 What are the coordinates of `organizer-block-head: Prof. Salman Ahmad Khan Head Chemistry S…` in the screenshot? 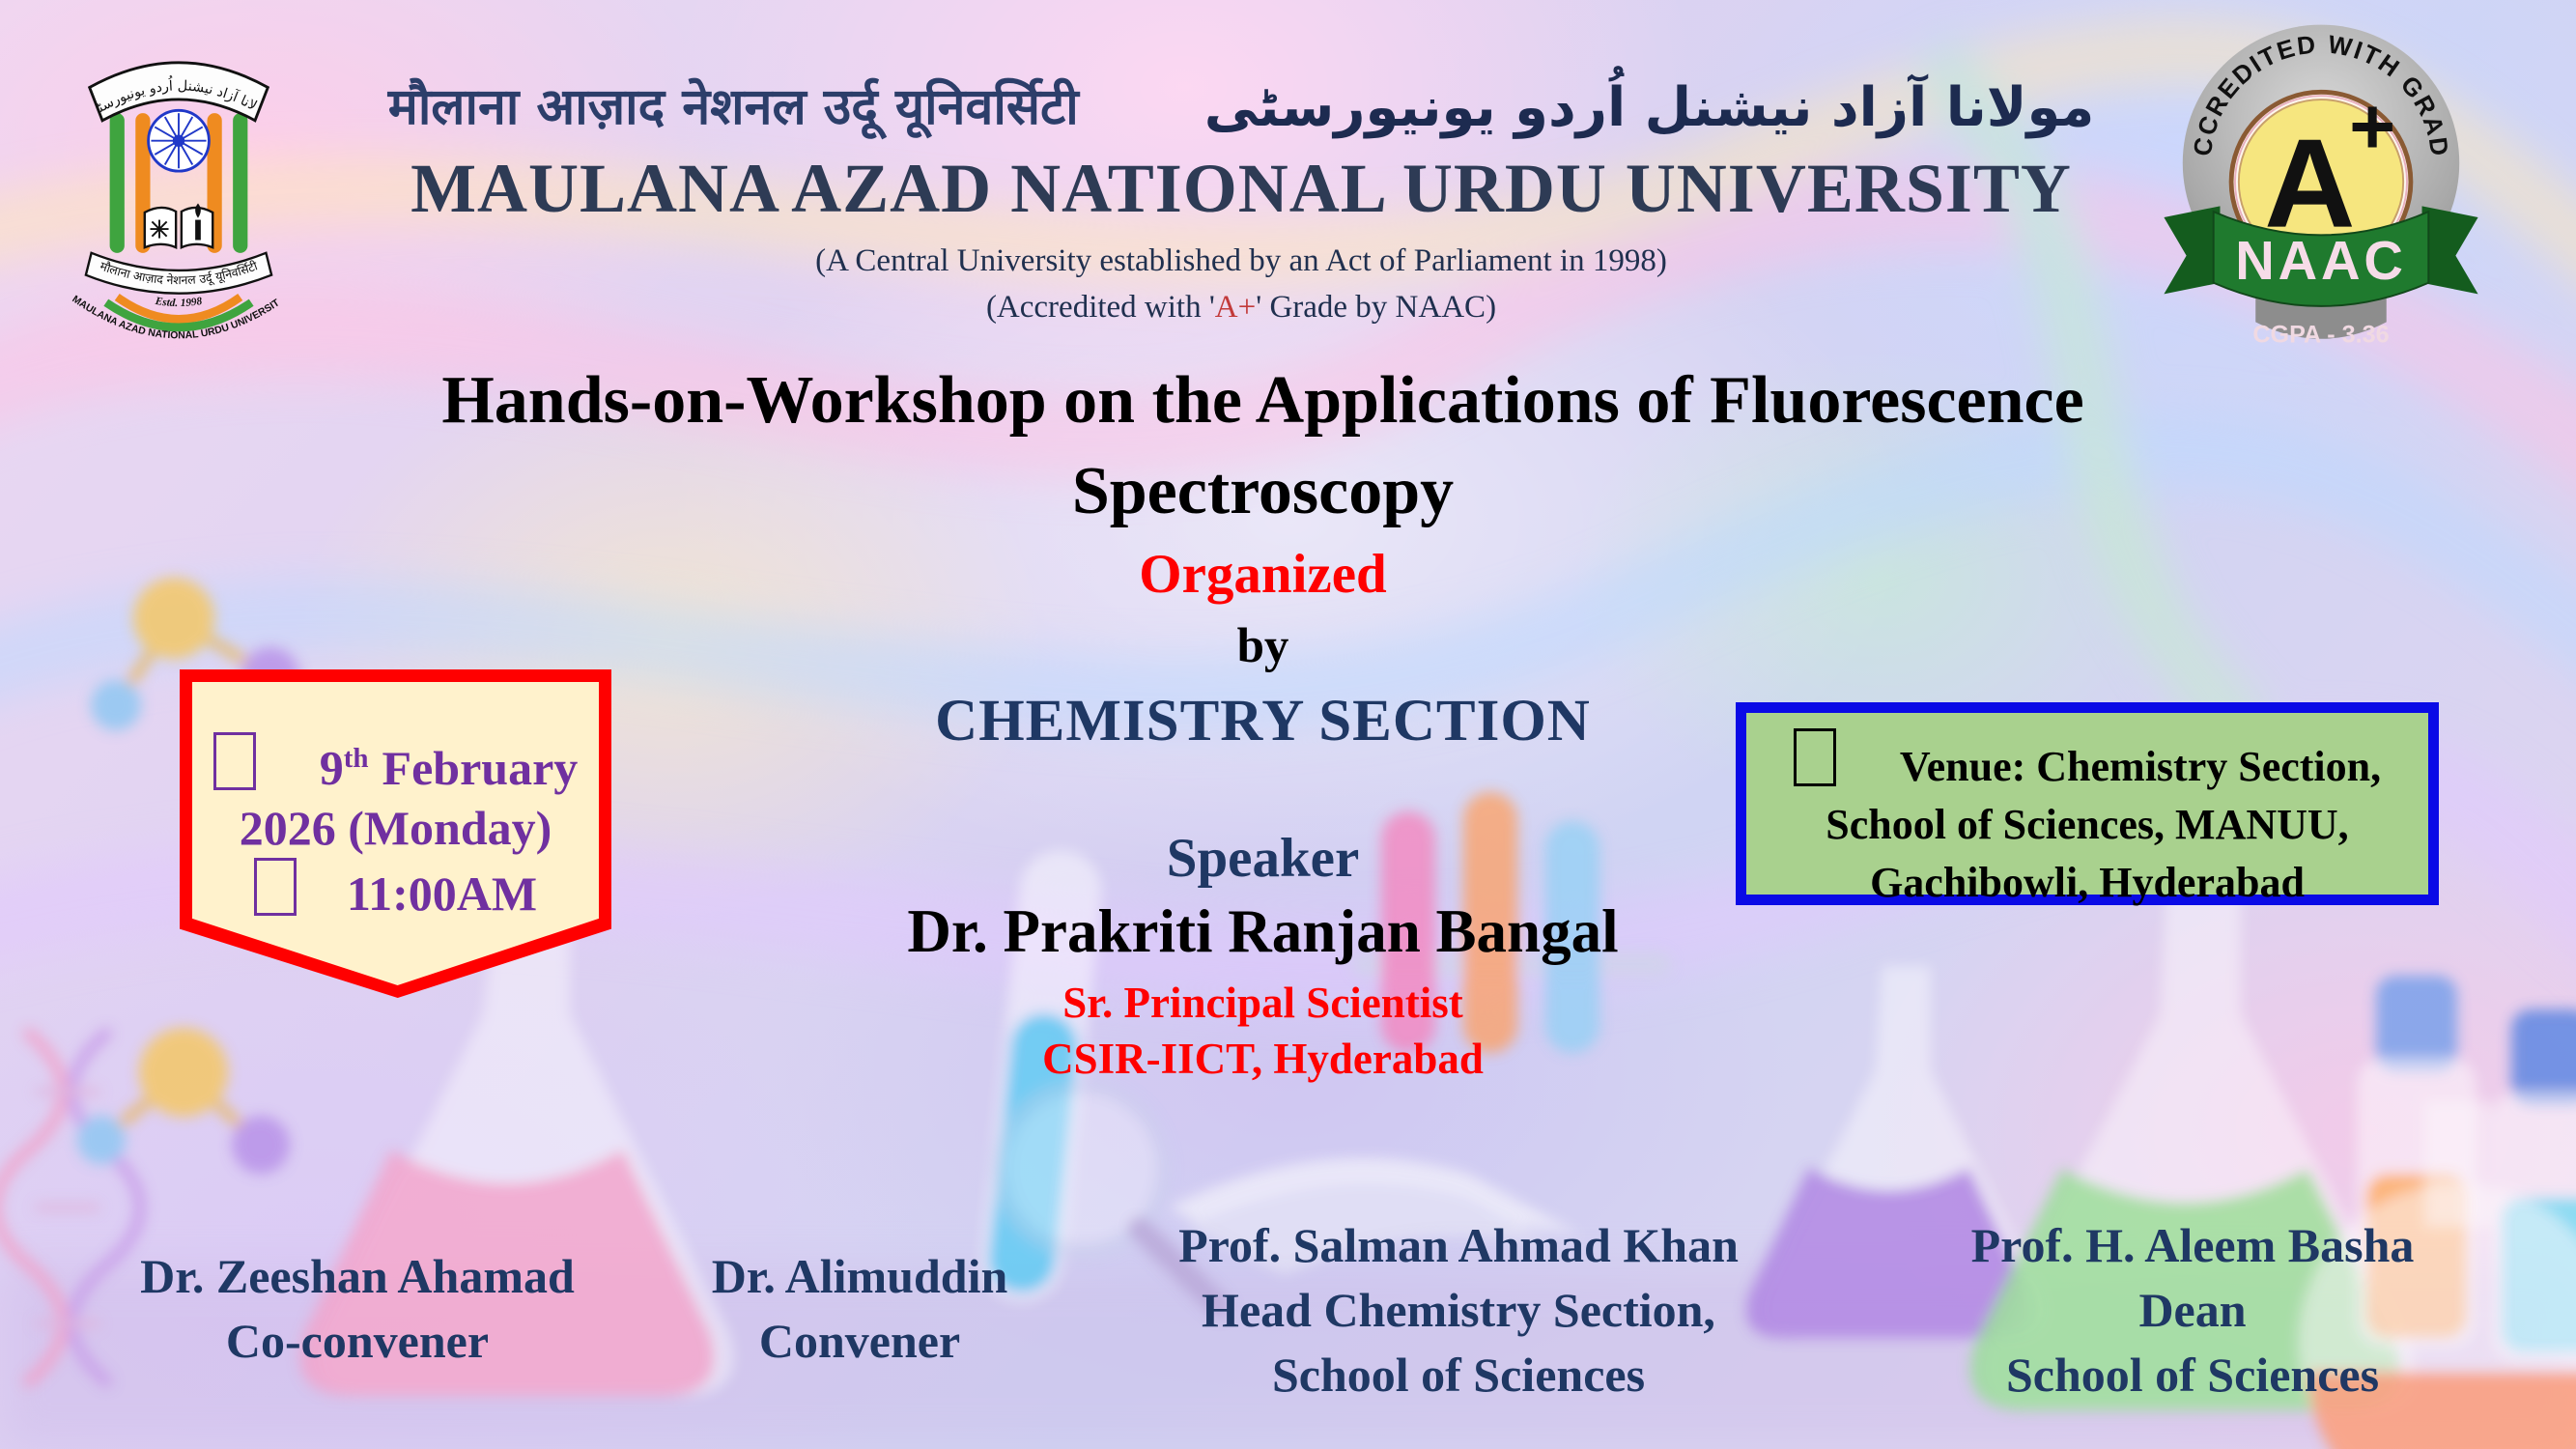 It's located at (1458, 1310).